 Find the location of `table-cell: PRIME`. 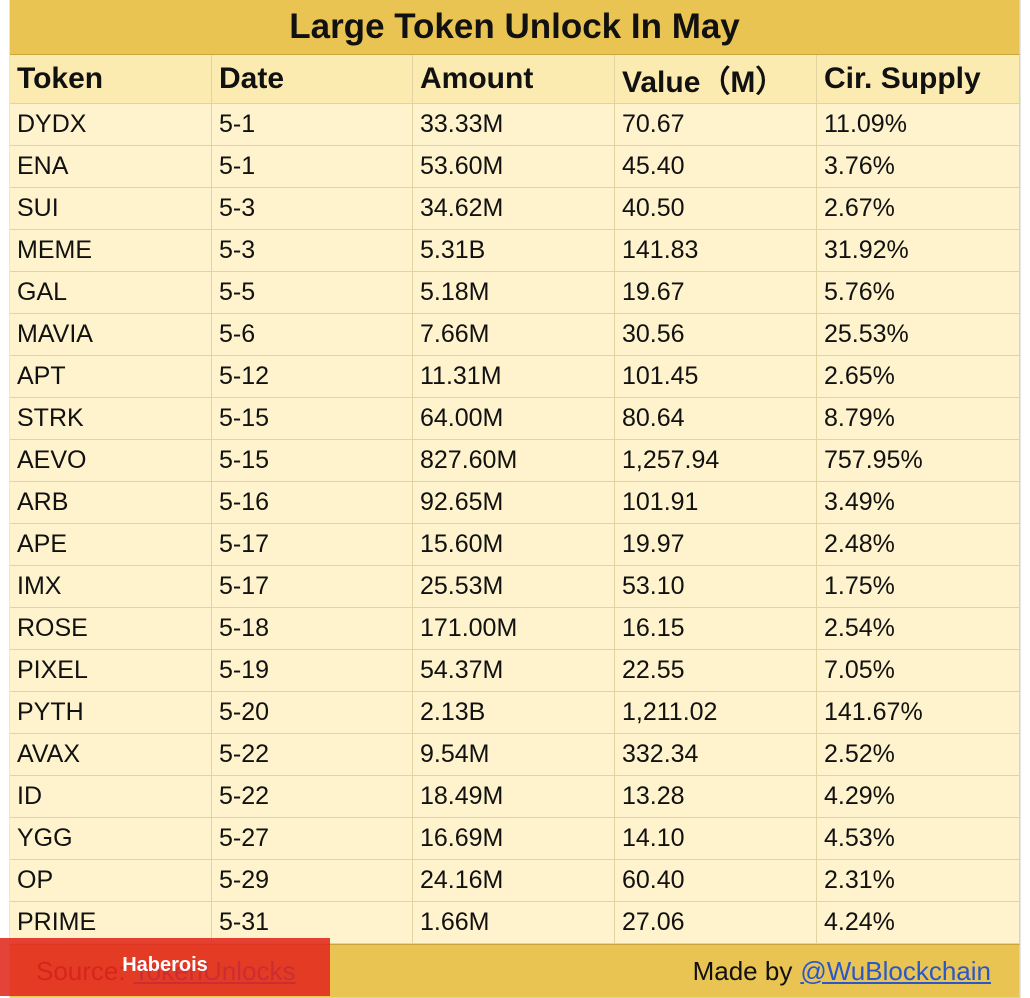

table-cell: PRIME is located at coordinates (111, 923).